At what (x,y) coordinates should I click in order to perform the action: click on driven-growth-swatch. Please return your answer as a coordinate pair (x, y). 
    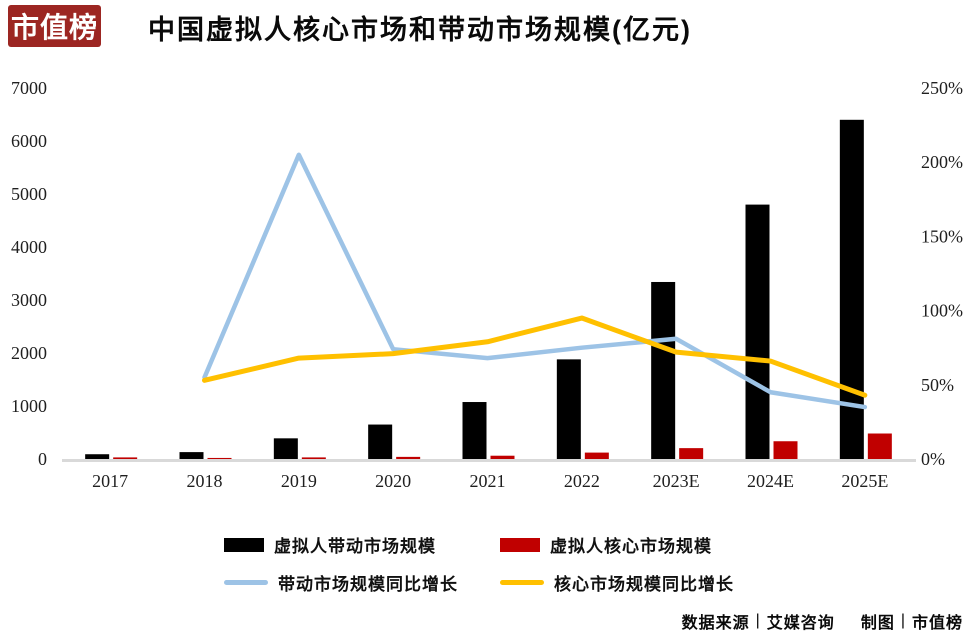
    Looking at the image, I should click on (246, 582).